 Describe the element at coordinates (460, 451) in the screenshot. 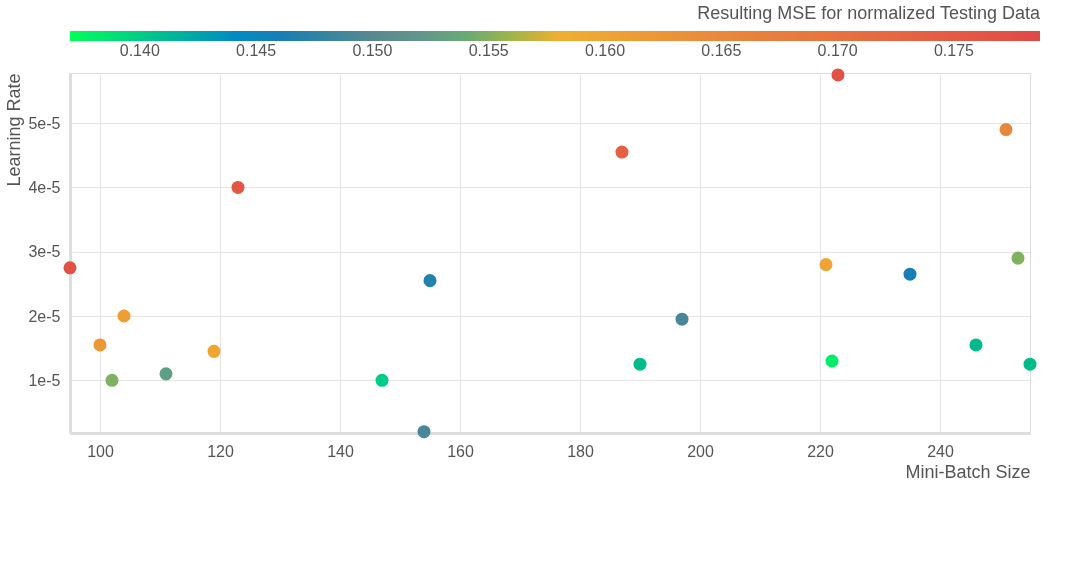

I see `x-tick-label: 160` at that location.